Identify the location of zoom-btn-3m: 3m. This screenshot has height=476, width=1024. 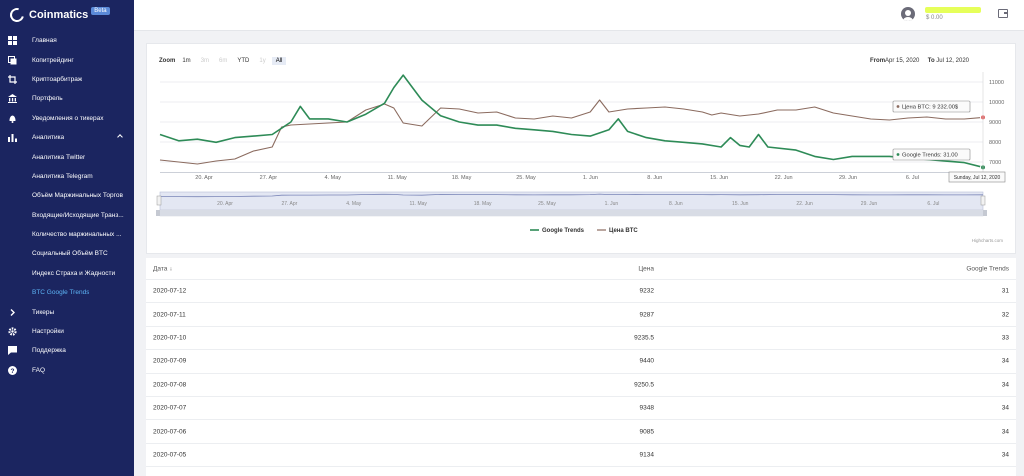
(205, 61).